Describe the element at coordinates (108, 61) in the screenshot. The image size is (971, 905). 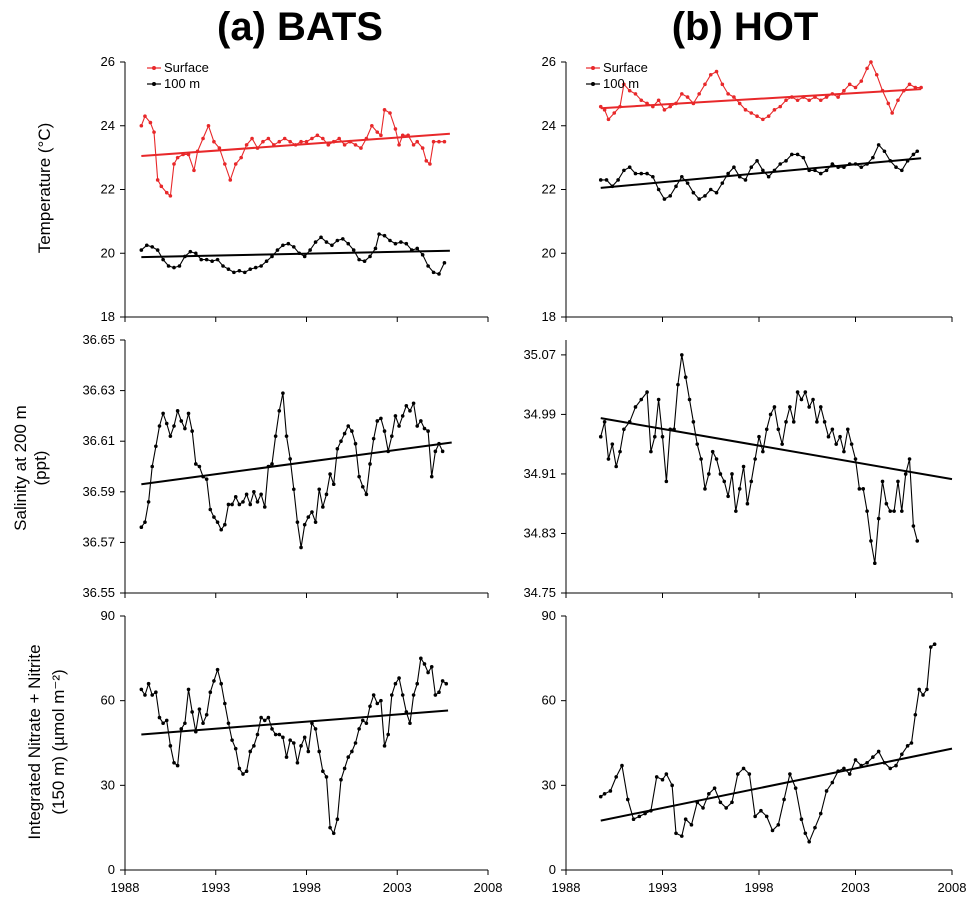
I see `y-tick-label: 26` at that location.